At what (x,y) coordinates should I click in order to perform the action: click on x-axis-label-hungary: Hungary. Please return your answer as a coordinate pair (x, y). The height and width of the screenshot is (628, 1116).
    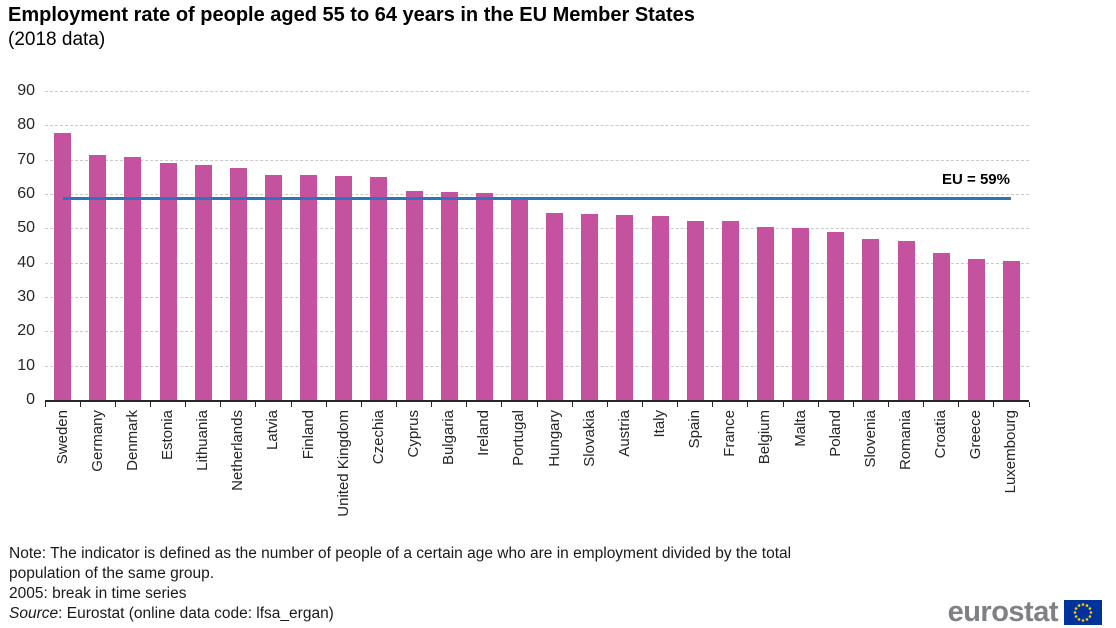
    Looking at the image, I should click on (554, 438).